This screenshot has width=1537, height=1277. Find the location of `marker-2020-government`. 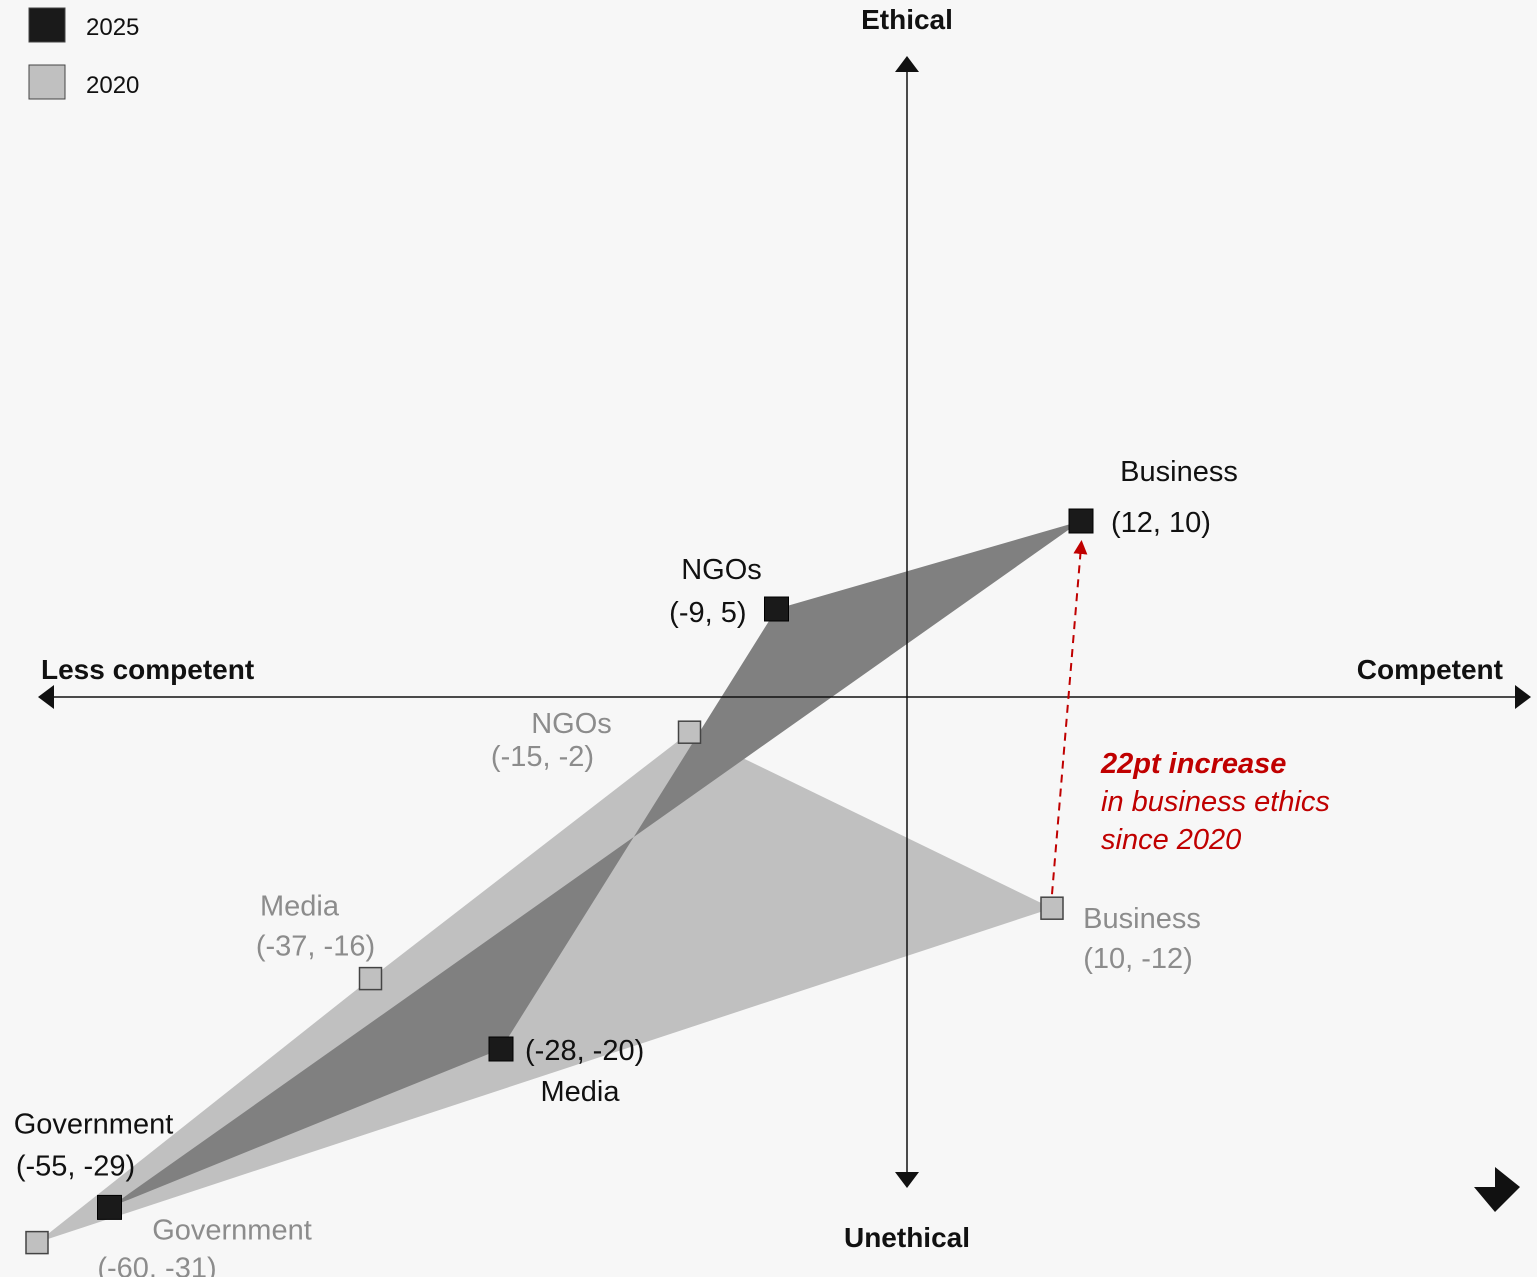

marker-2020-government is located at coordinates (37, 1242).